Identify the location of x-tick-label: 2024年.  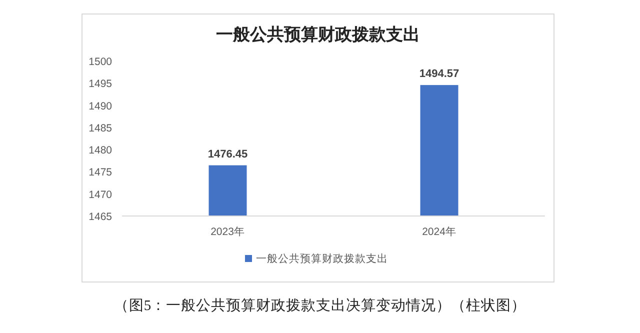
(439, 232).